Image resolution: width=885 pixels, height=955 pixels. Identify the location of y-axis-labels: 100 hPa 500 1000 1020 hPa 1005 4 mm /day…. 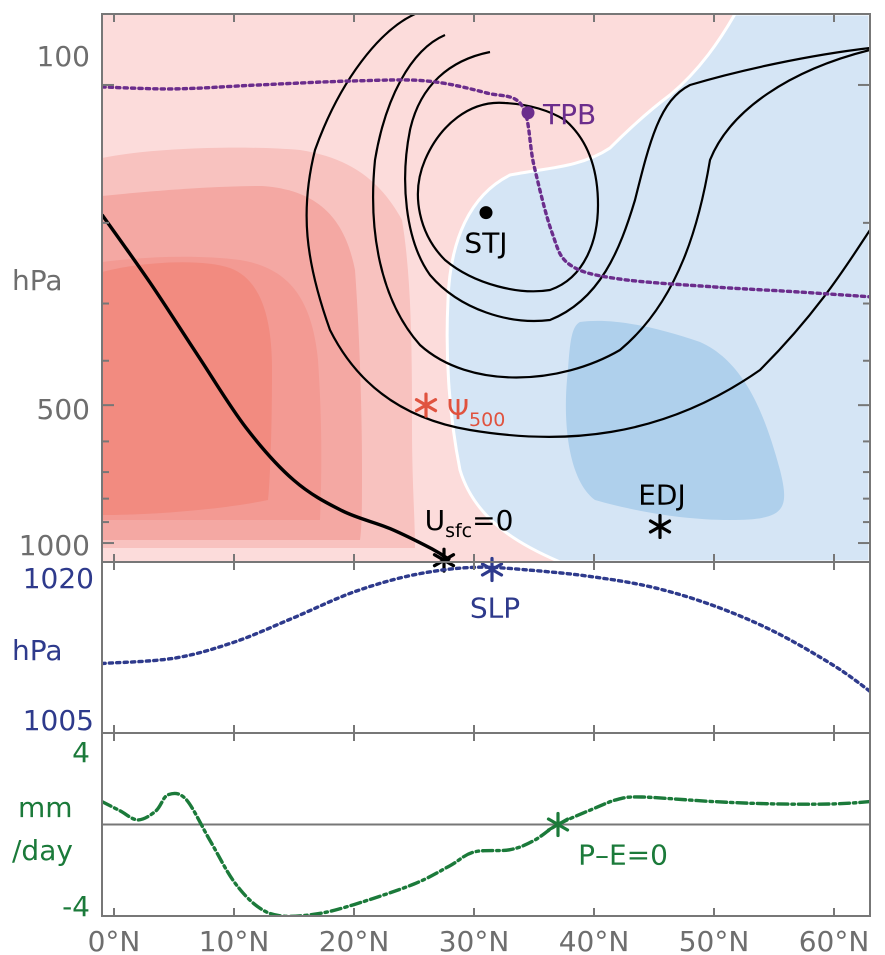
(53, 481).